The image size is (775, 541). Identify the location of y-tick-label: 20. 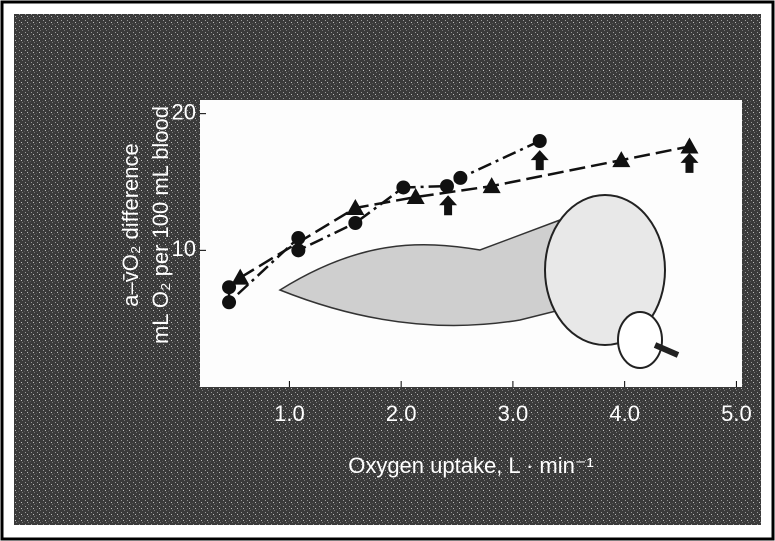
(184, 111).